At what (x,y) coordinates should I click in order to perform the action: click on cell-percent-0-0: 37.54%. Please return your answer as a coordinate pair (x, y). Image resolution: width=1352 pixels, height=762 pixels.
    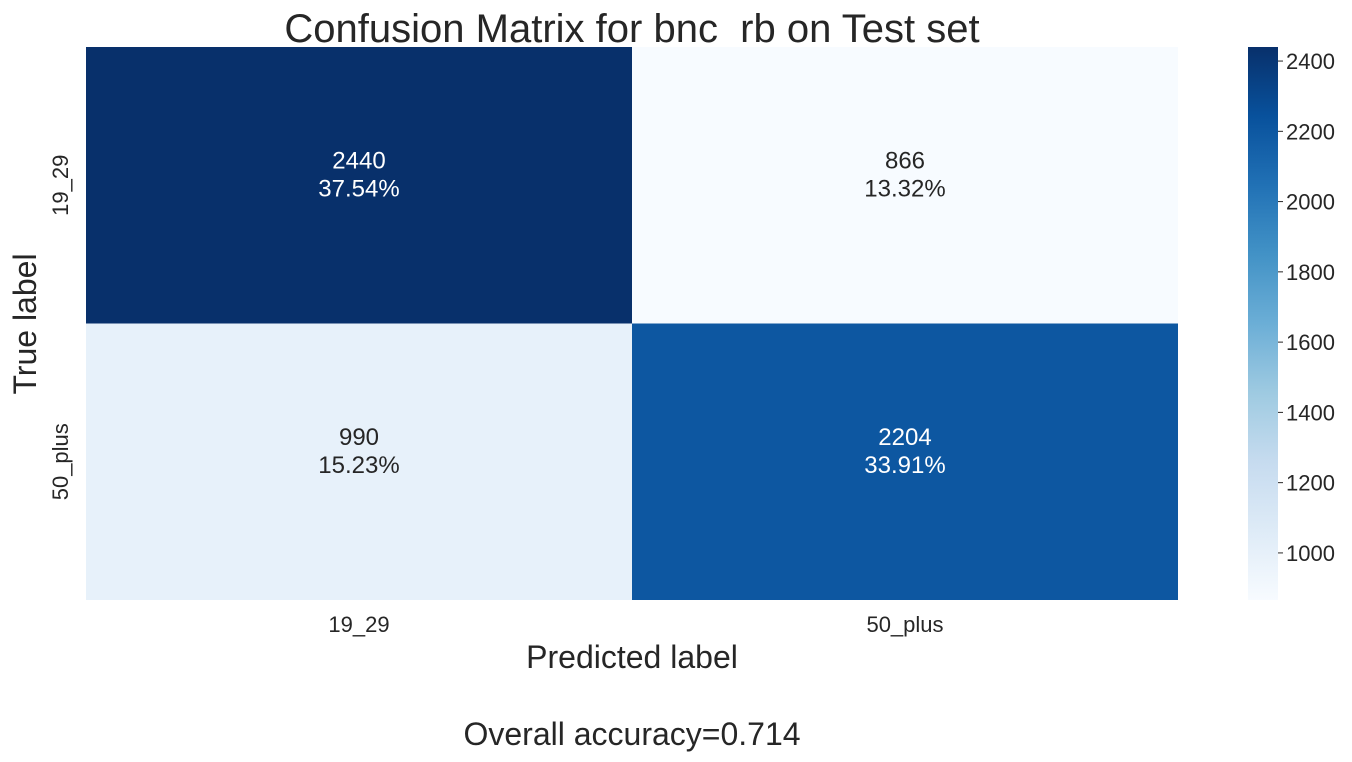
    Looking at the image, I should click on (358, 188).